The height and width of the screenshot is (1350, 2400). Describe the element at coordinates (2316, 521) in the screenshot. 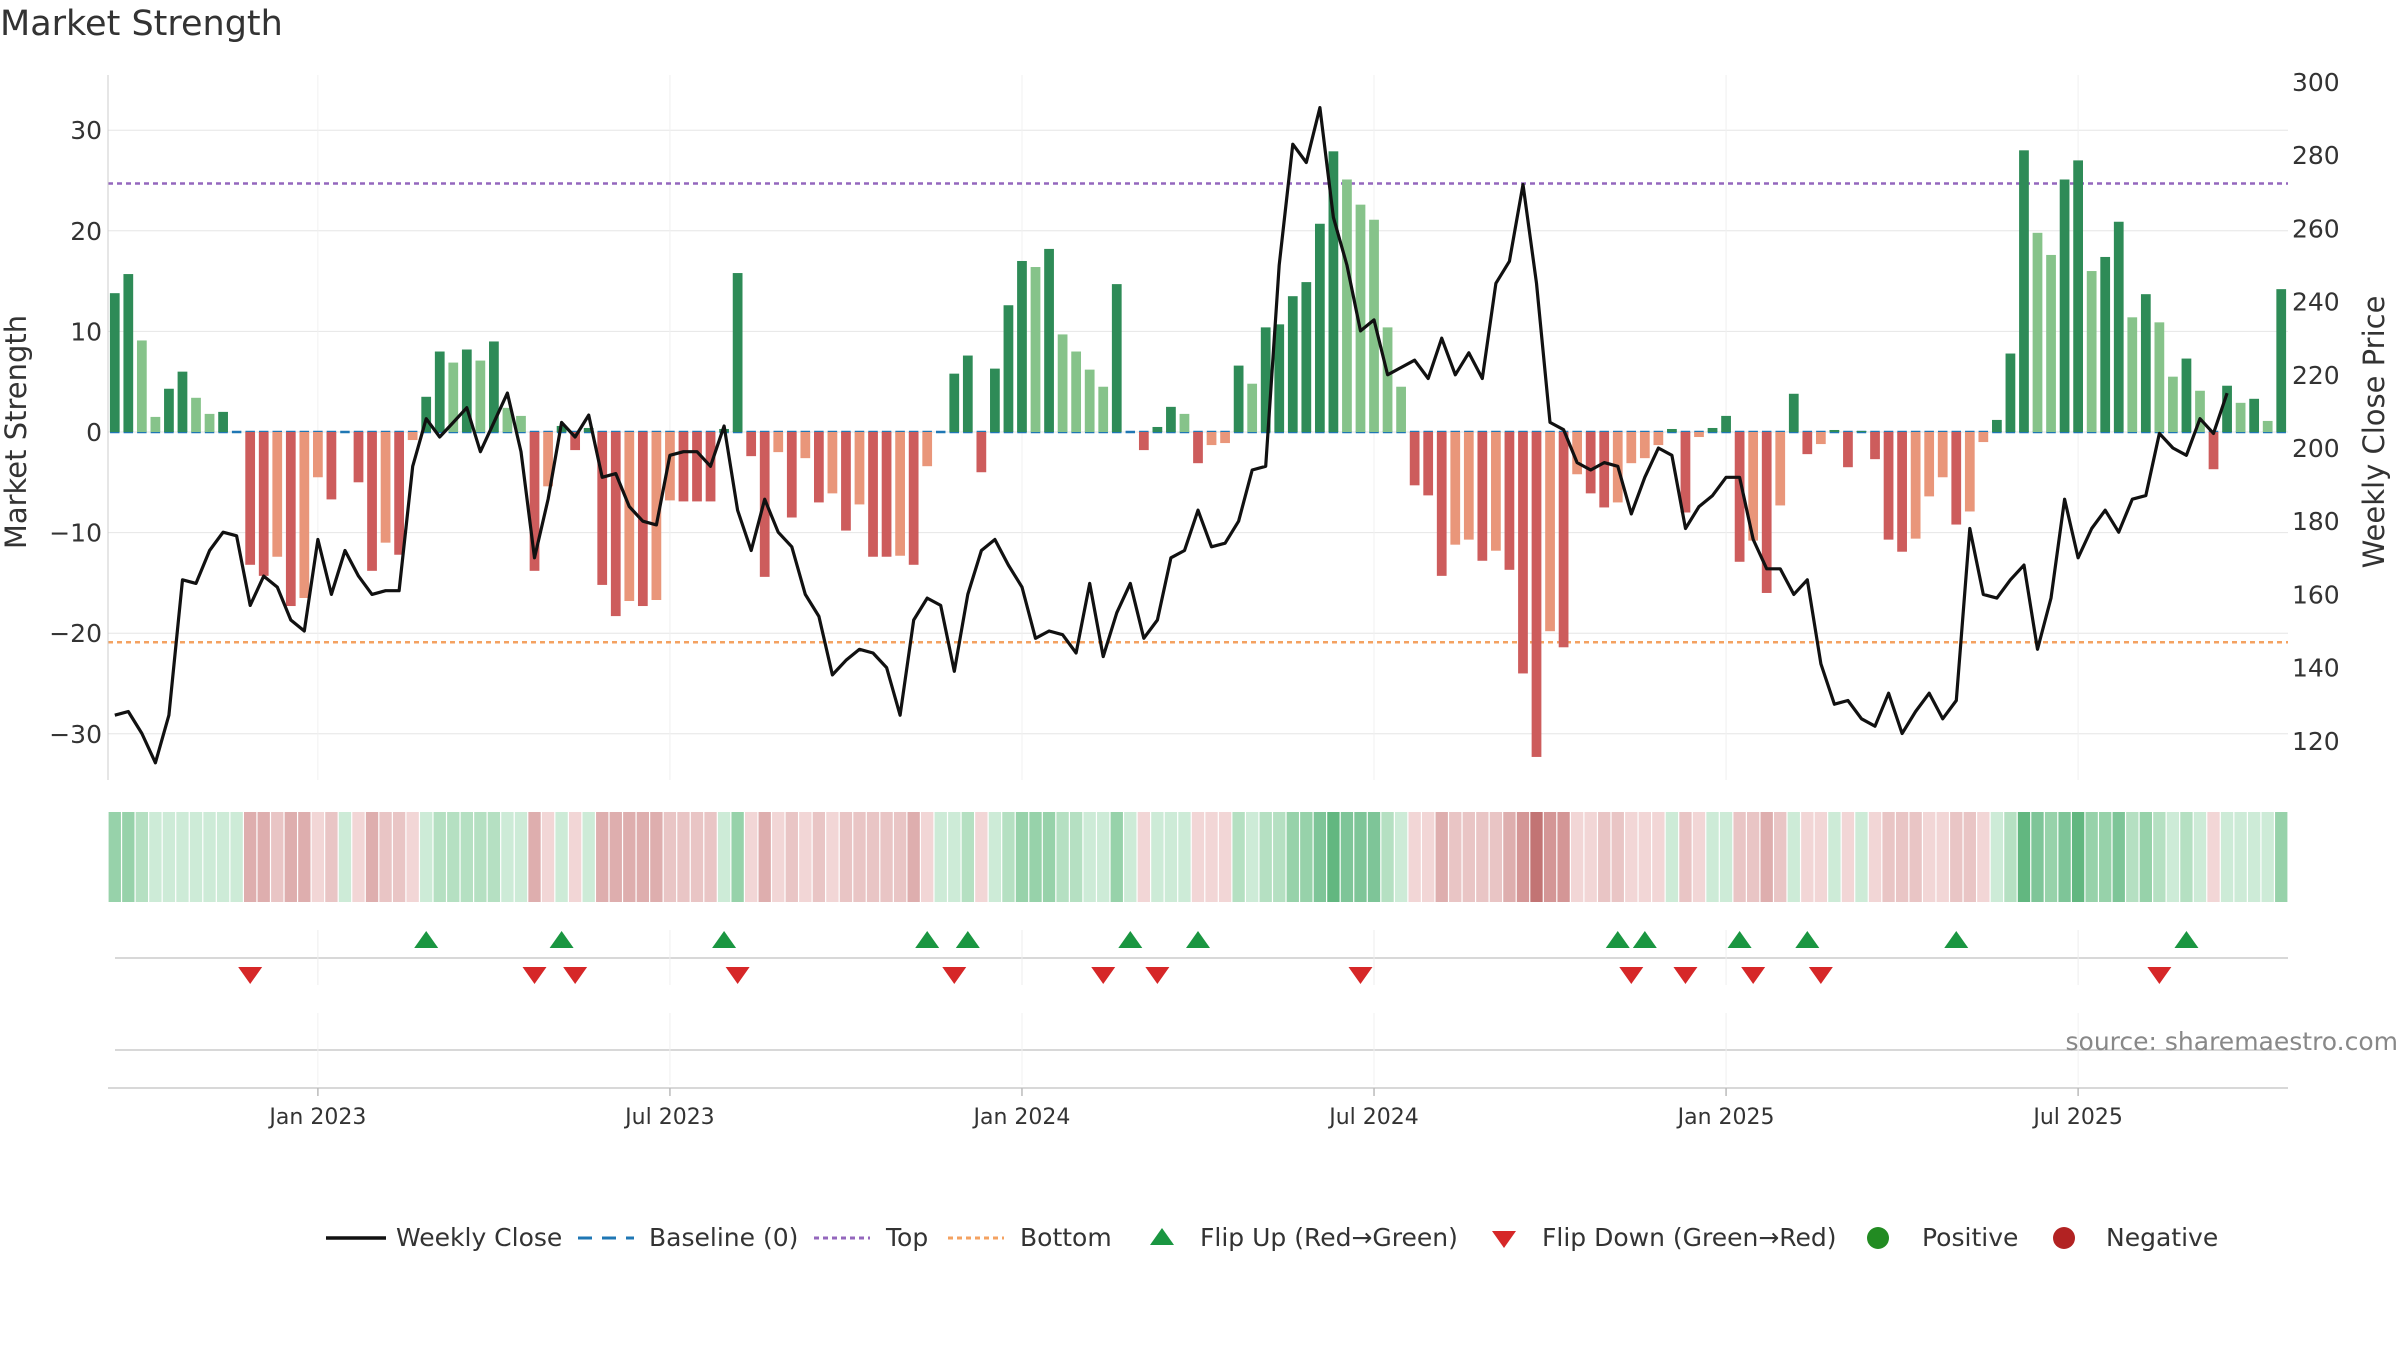

I see `y2-tick-label: 180` at that location.